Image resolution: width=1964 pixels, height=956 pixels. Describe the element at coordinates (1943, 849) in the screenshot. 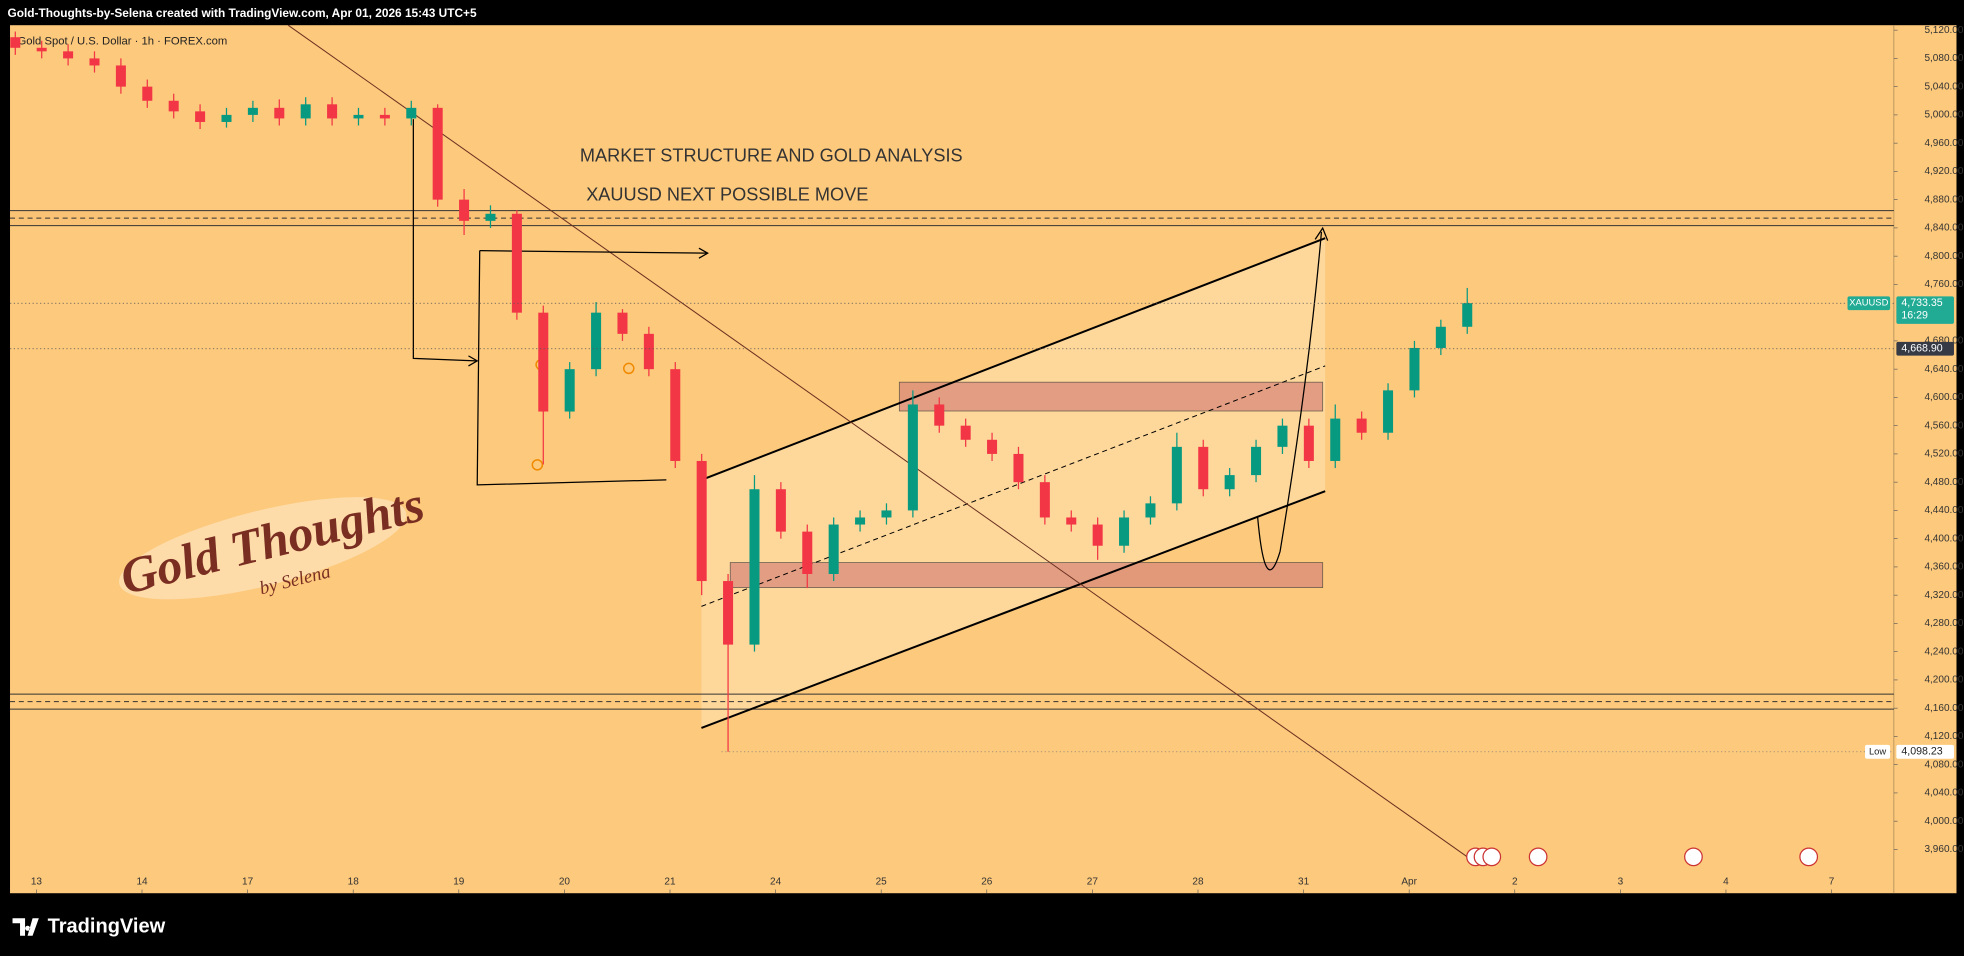

I see `y-tick-label: 3,960.00` at that location.